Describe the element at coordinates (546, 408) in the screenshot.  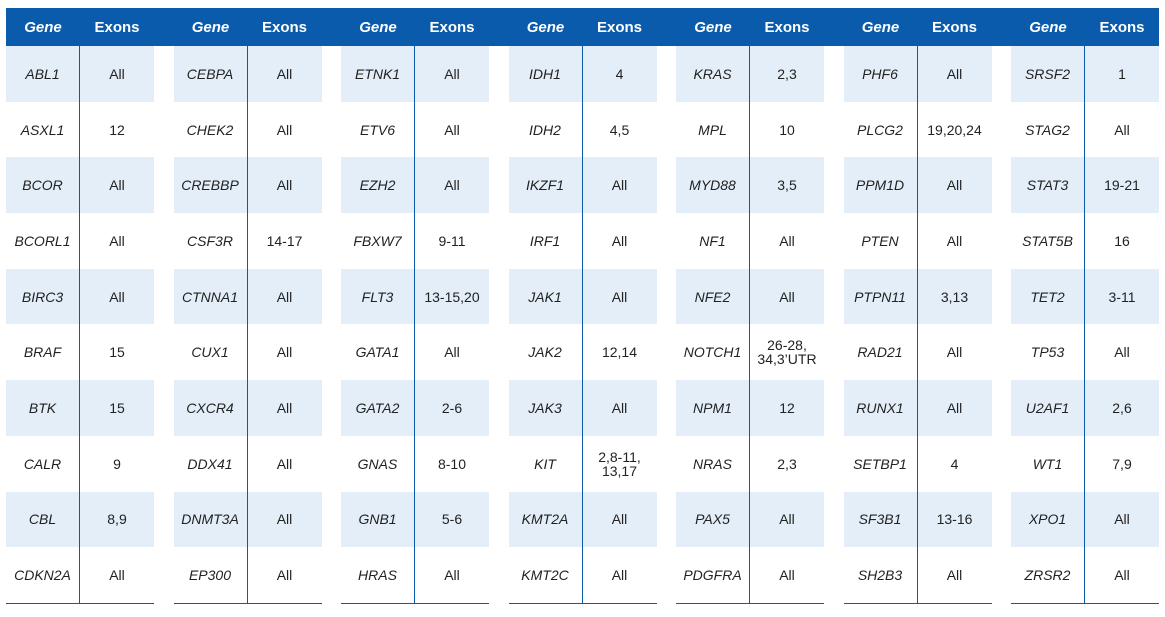
I see `gene-cell: JAK3` at that location.